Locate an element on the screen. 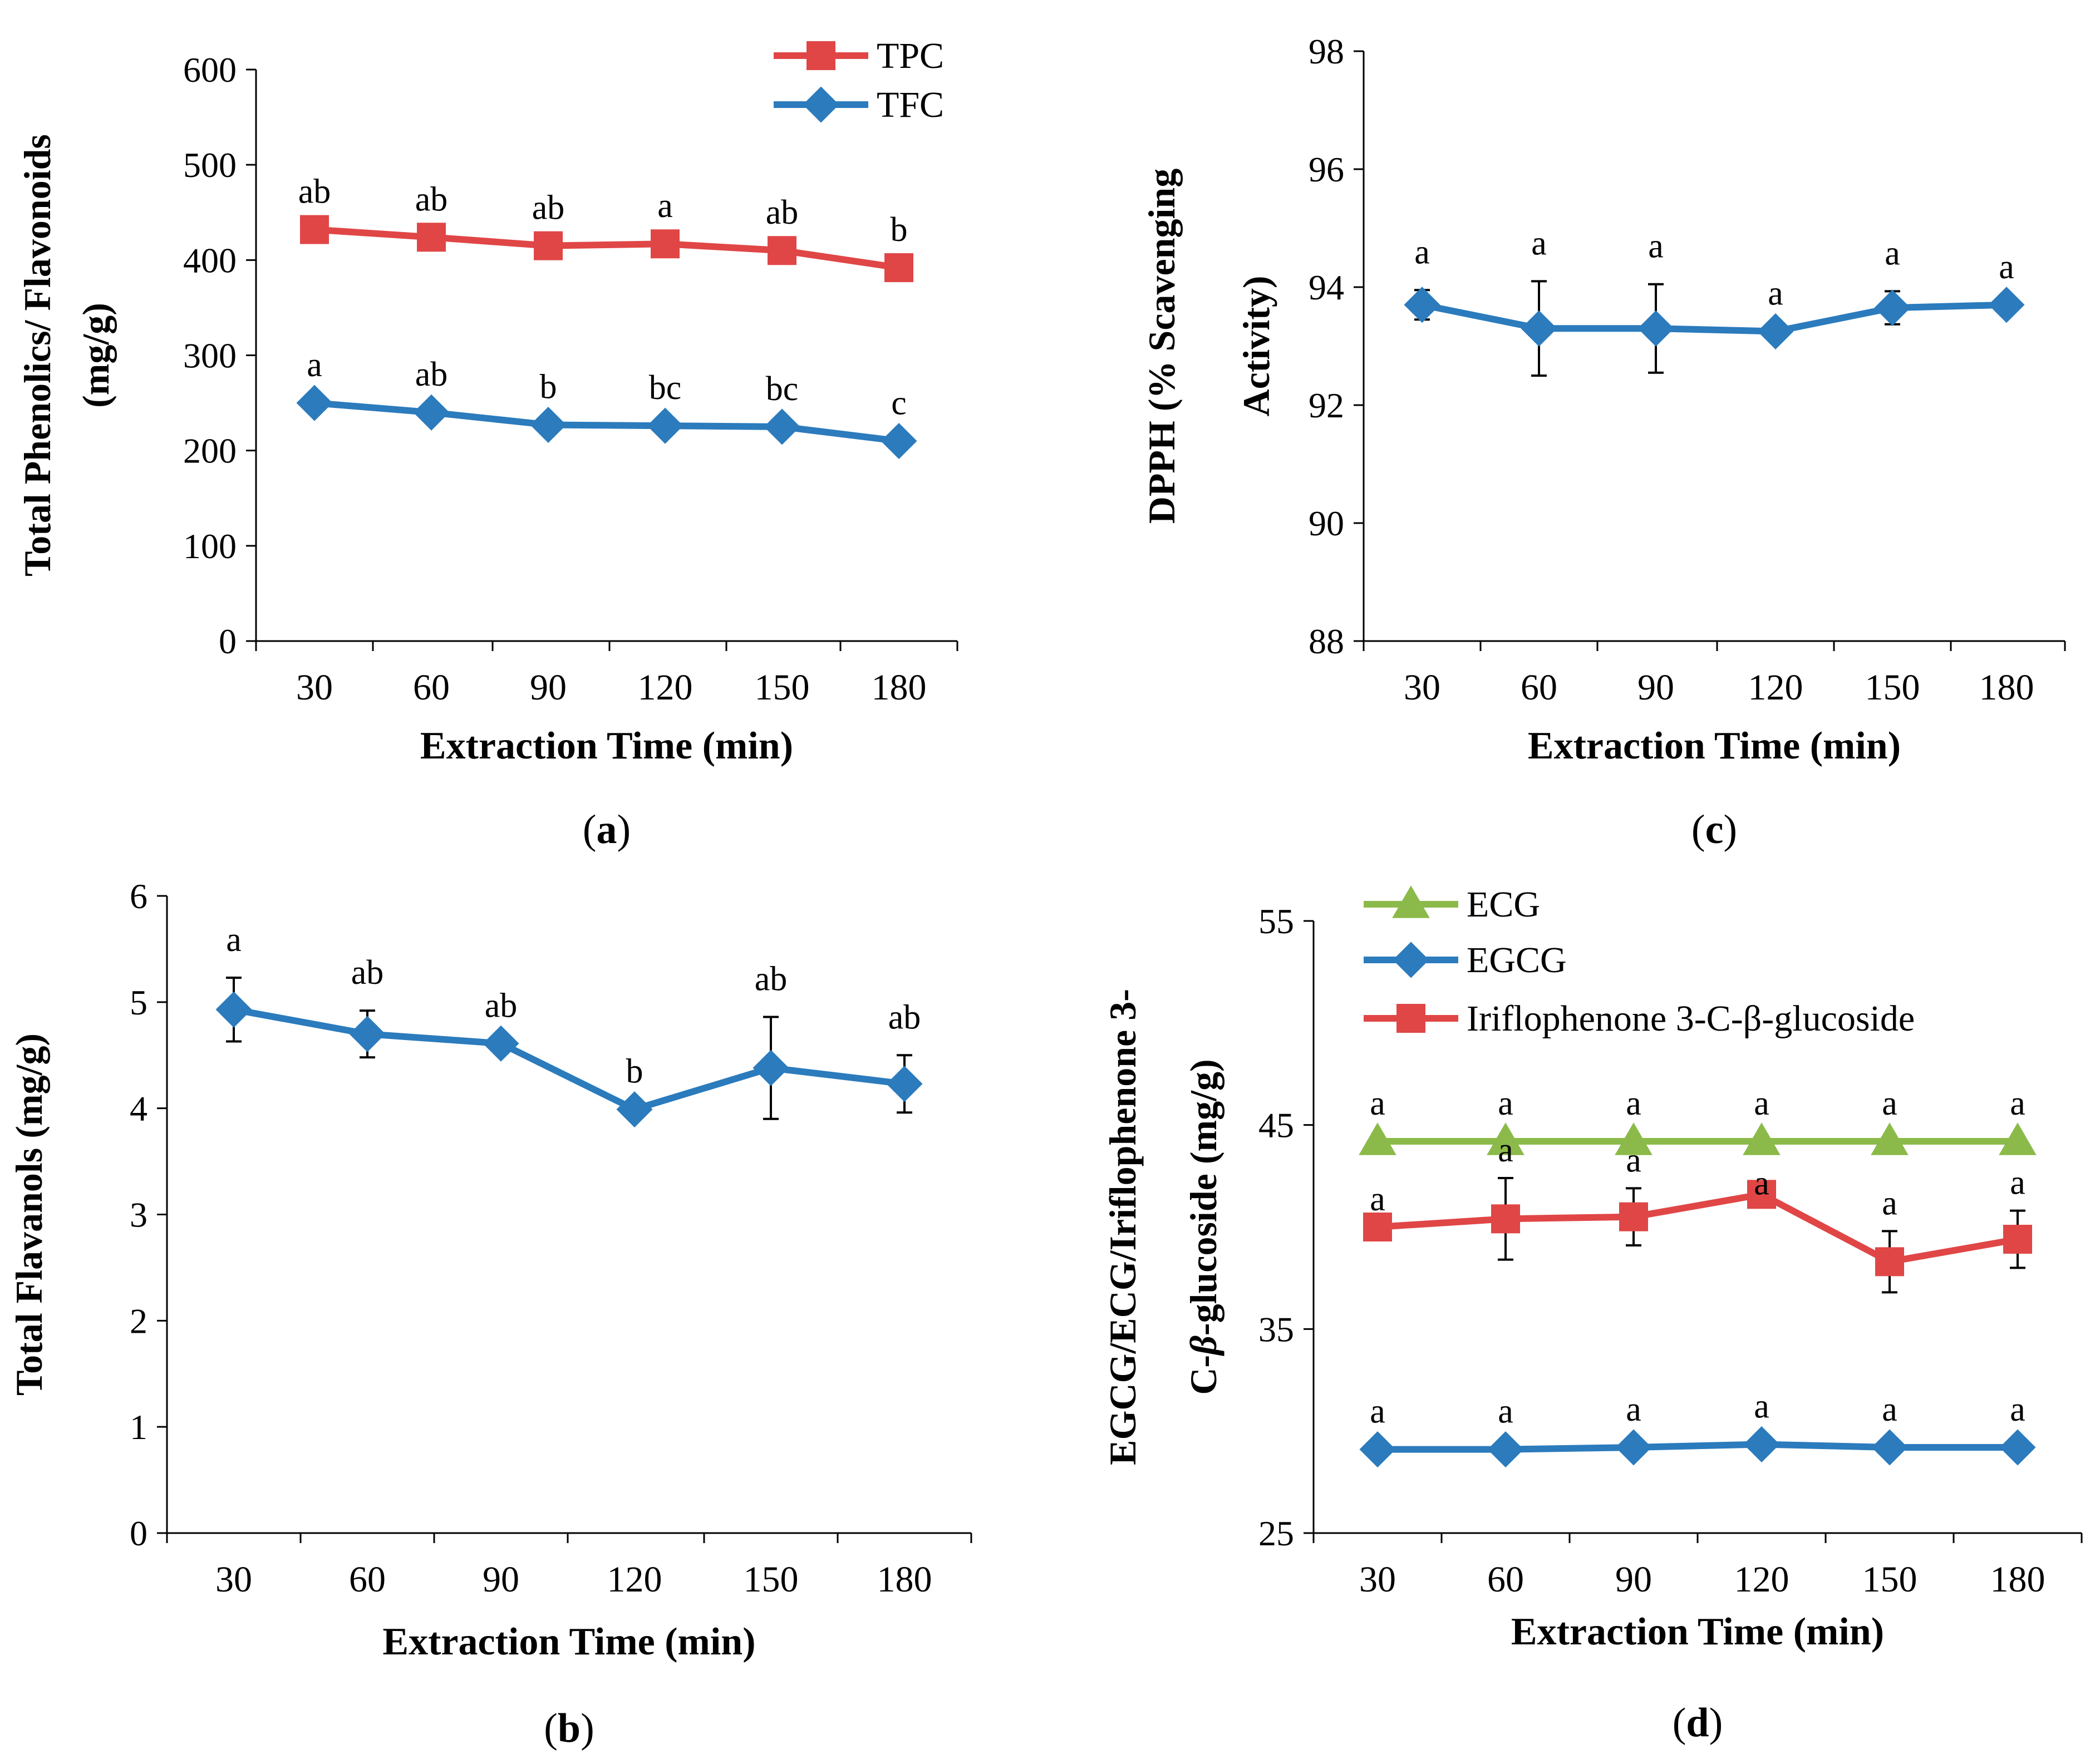 The width and height of the screenshot is (2095, 1764). legend-item: Iriflophenone 3-C-β-glucoside is located at coordinates (1639, 1018).